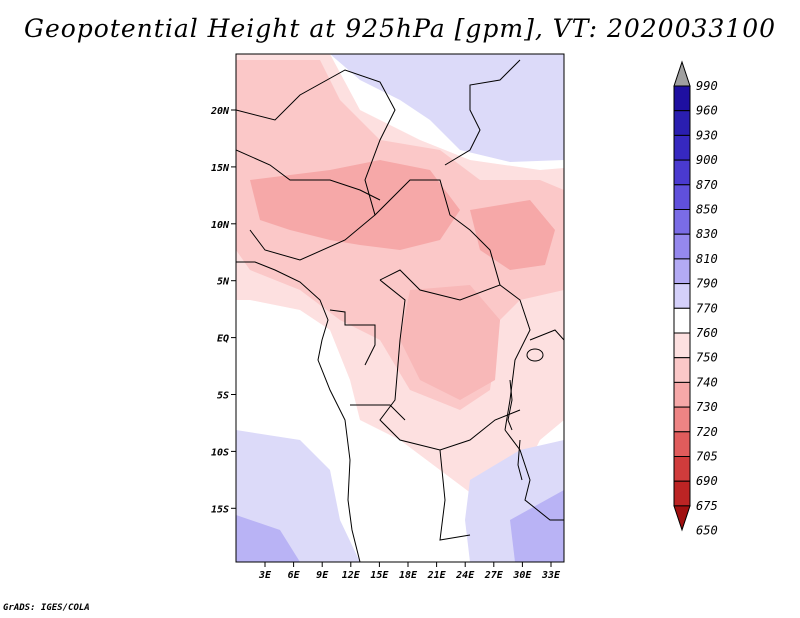  Describe the element at coordinates (220, 452) in the screenshot. I see `lat-label: 10S` at that location.